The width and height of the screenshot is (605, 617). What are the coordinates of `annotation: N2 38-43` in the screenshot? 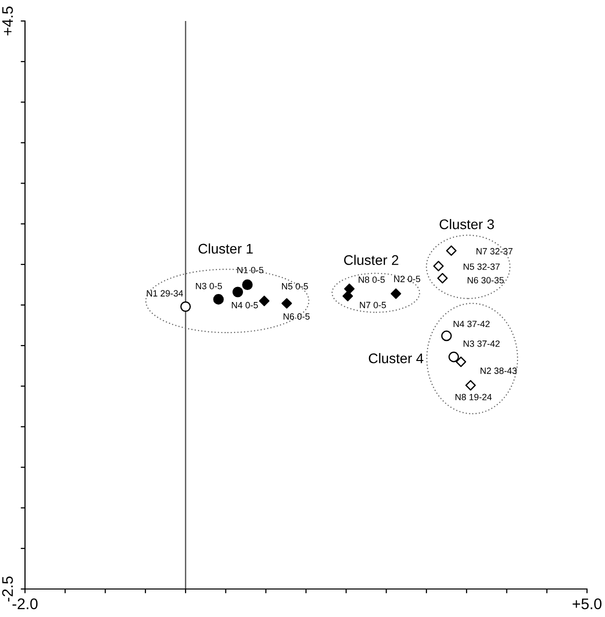 It's located at (498, 371).